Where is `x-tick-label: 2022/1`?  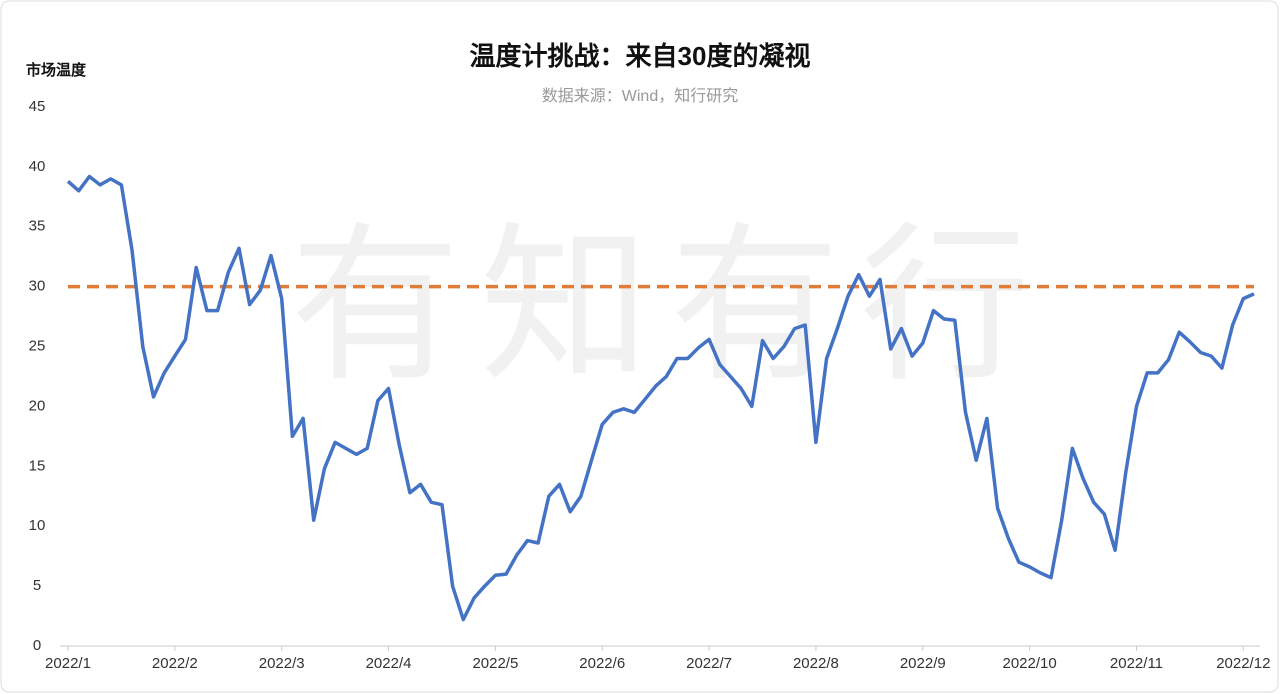
x-tick-label: 2022/1 is located at coordinates (68, 663).